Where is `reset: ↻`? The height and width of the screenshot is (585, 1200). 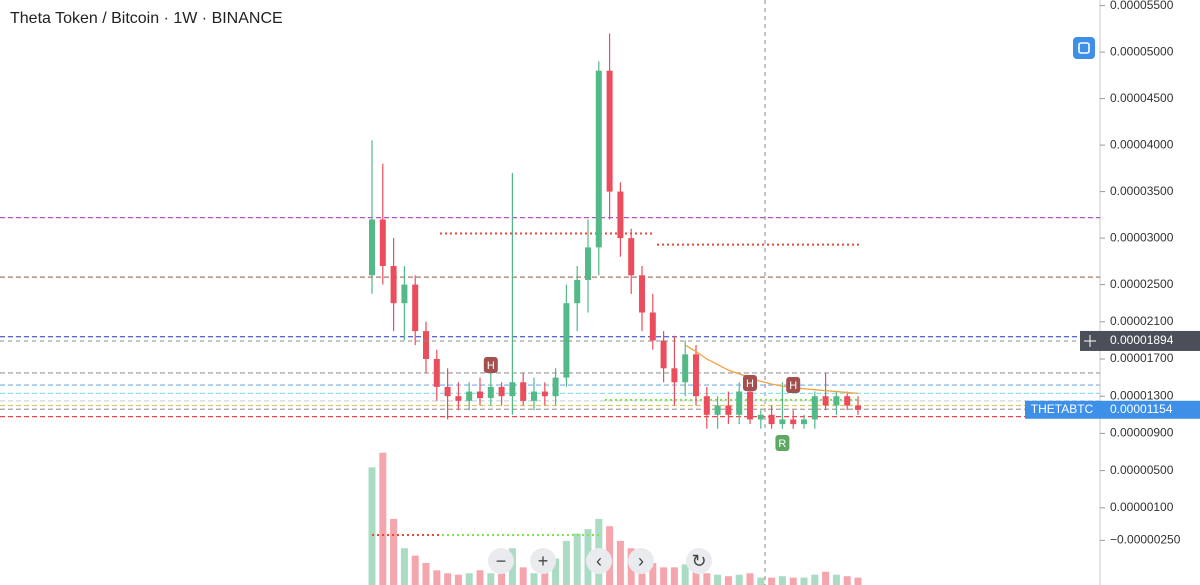 reset: ↻ is located at coordinates (699, 561).